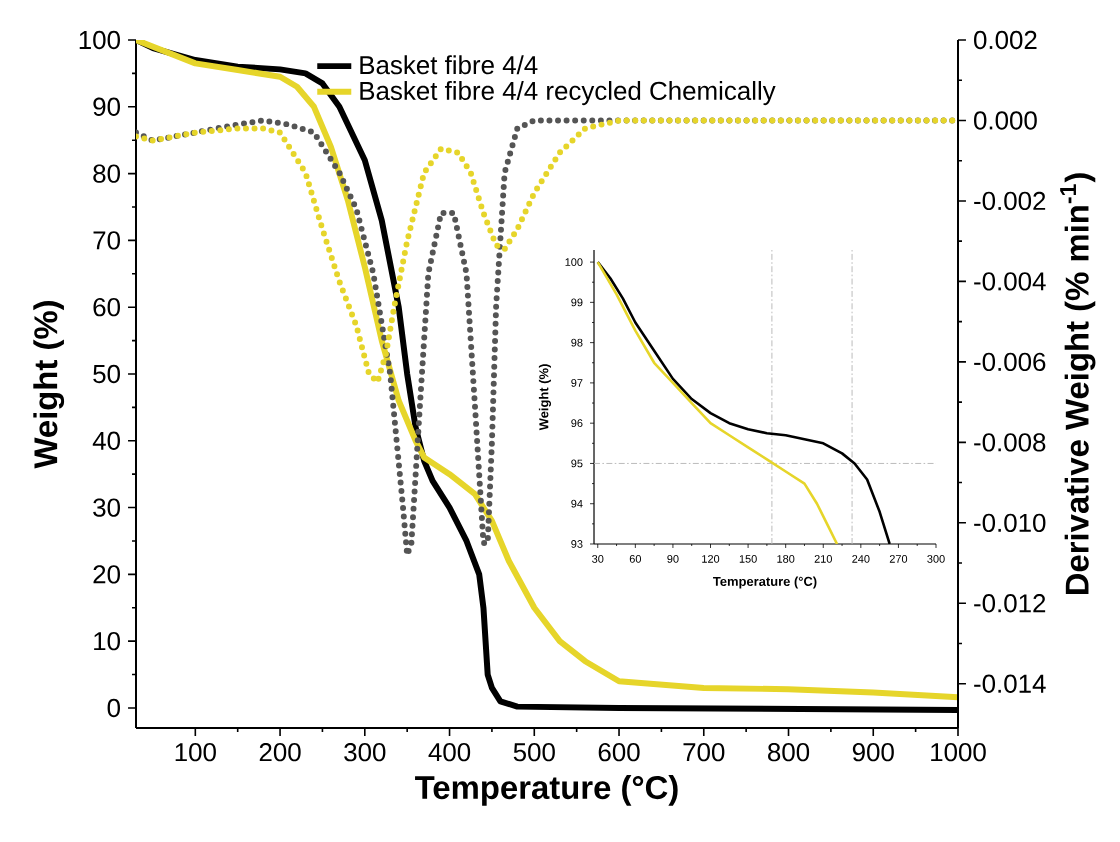  Describe the element at coordinates (365, 752) in the screenshot. I see `x-tick-label: 300` at that location.